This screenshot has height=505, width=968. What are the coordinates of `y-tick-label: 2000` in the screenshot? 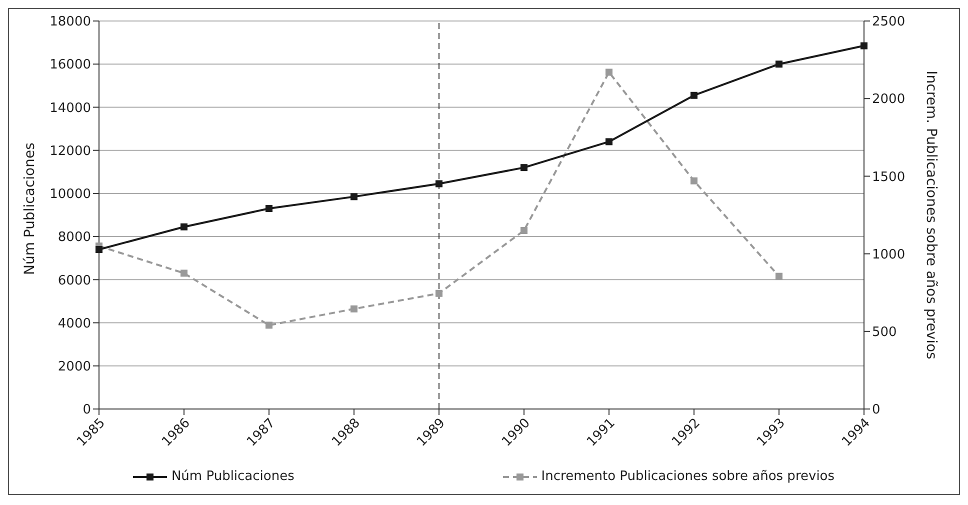 It's located at (74, 367).